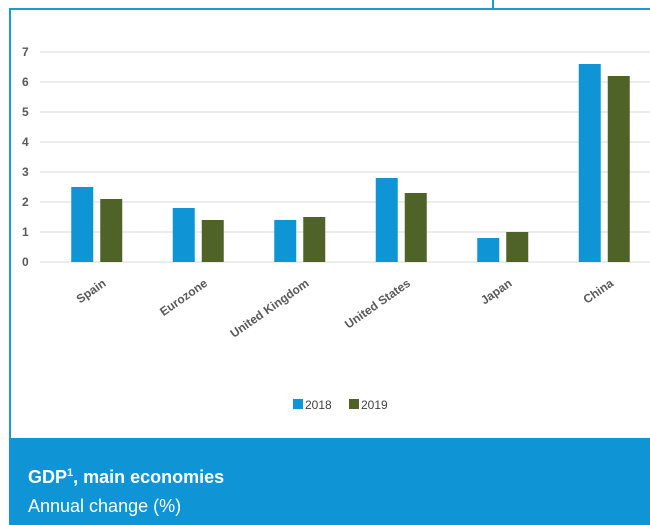  What do you see at coordinates (25, 262) in the screenshot?
I see `y-tick-label: 0` at bounding box center [25, 262].